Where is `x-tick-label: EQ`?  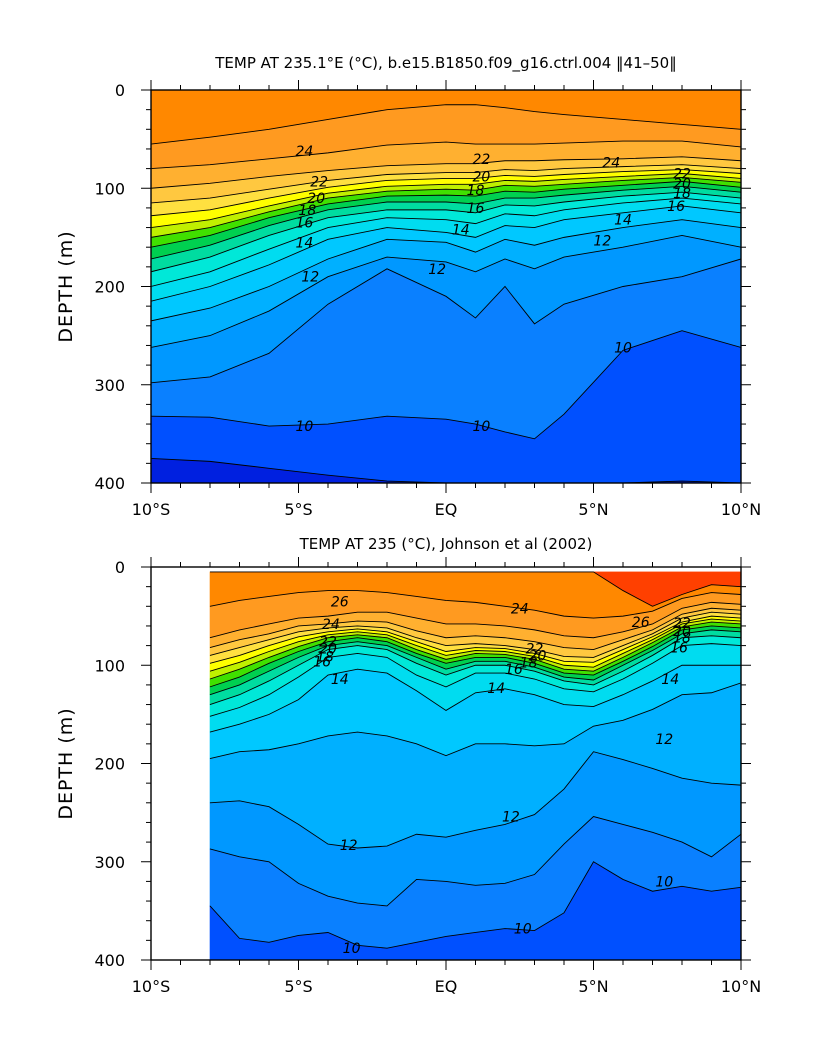 x-tick-label: EQ is located at coordinates (446, 509).